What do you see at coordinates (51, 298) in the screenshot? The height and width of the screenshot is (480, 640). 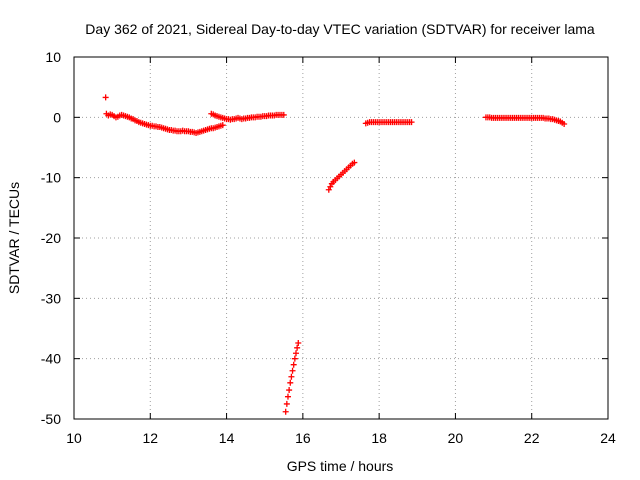 I see `y-tick-label: -30` at bounding box center [51, 298].